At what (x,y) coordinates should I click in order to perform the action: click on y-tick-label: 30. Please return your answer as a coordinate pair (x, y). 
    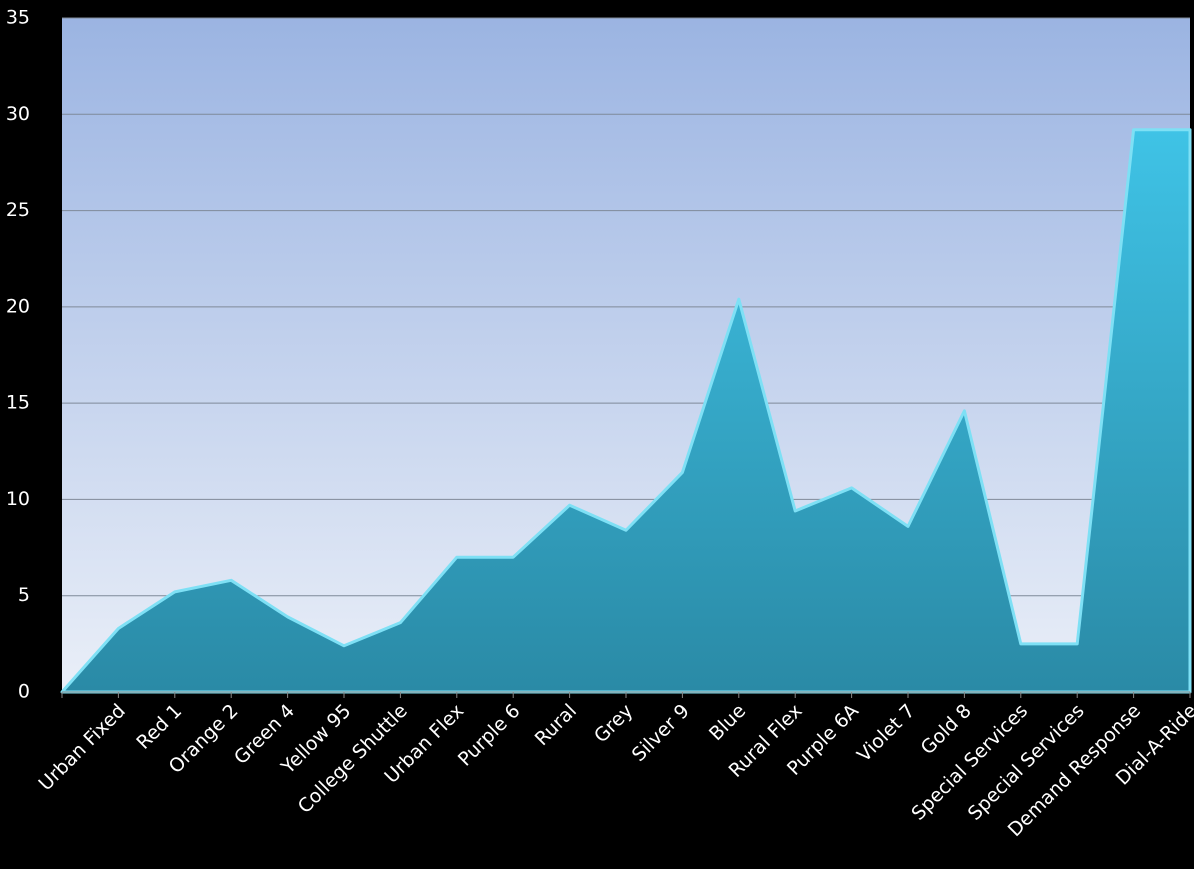
    Looking at the image, I should click on (18, 114).